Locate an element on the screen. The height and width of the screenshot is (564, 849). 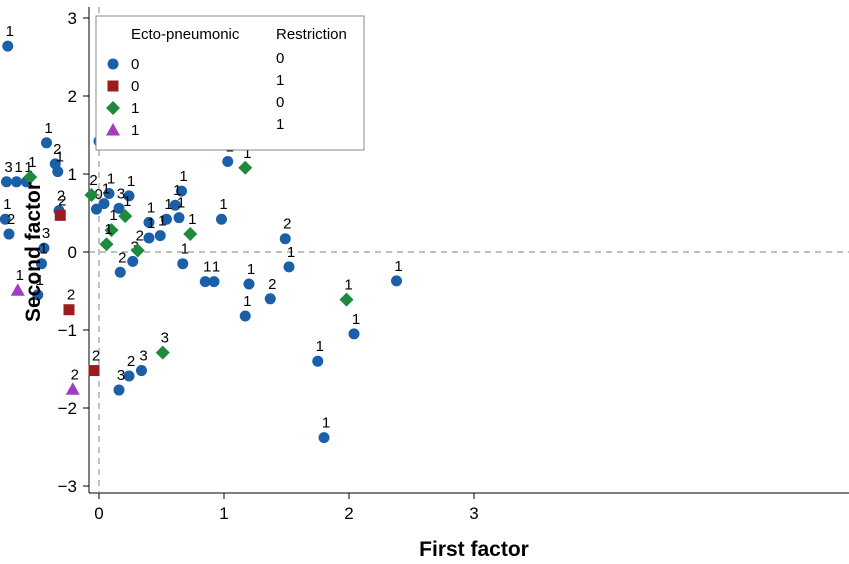
legend-restriction-value: 1 is located at coordinates (280, 124).